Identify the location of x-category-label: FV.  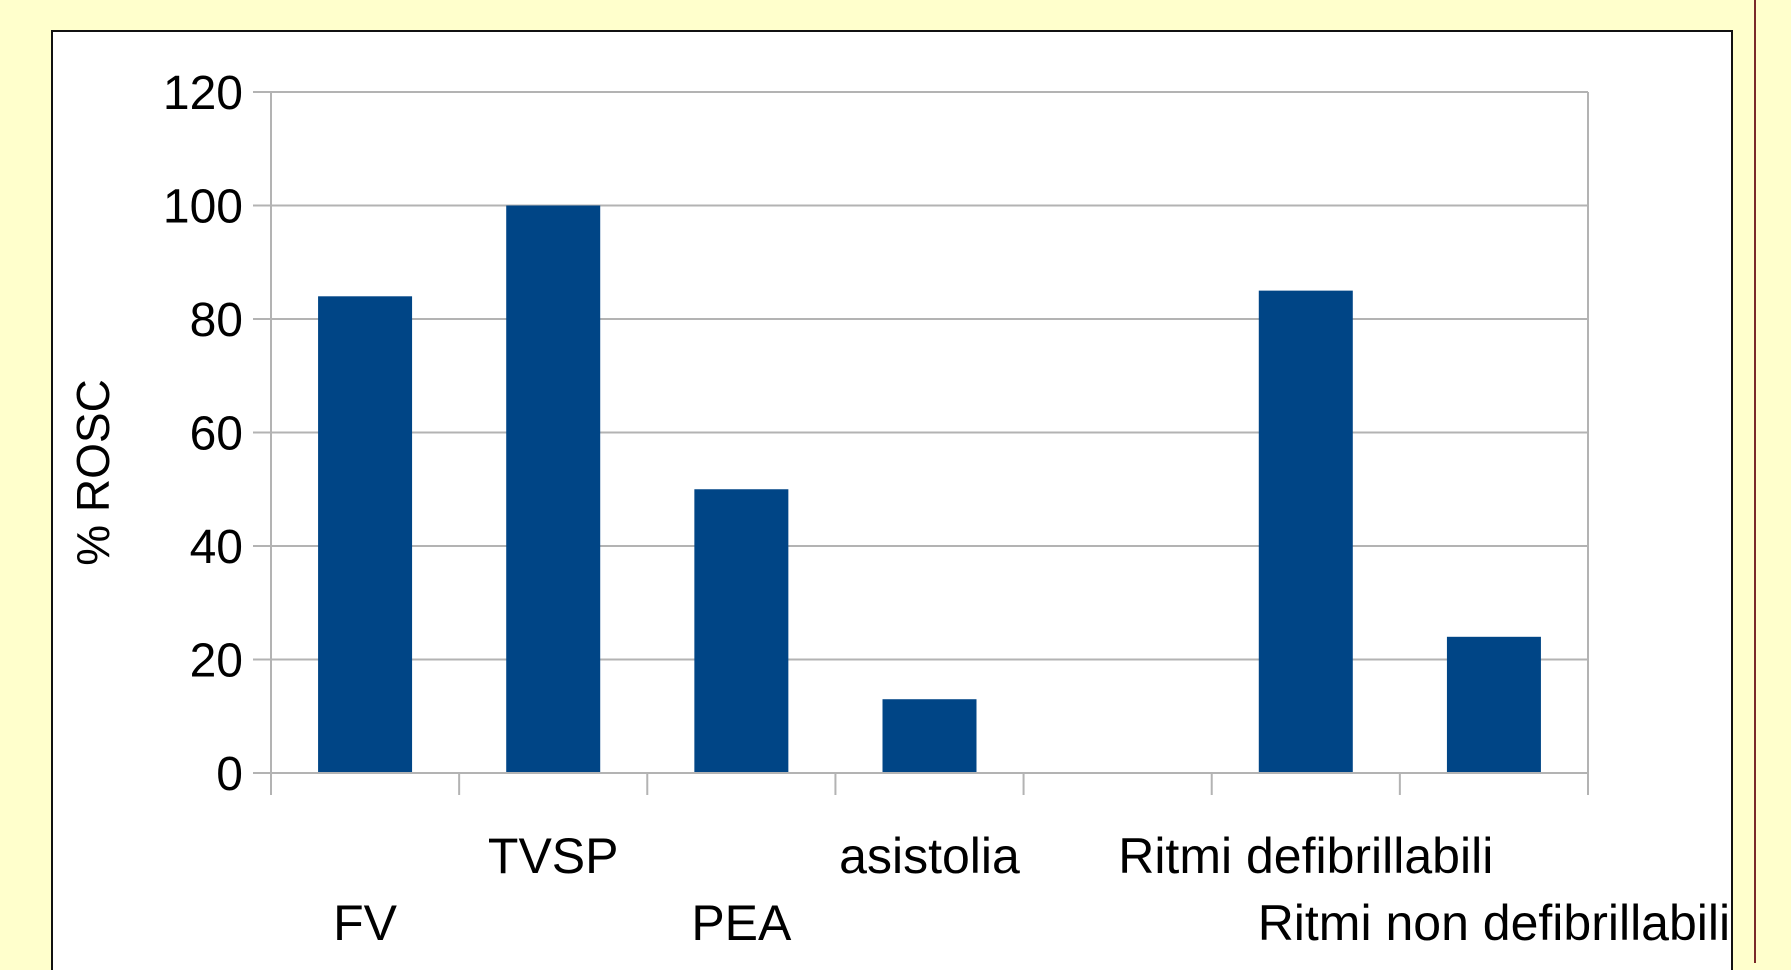
(365, 923).